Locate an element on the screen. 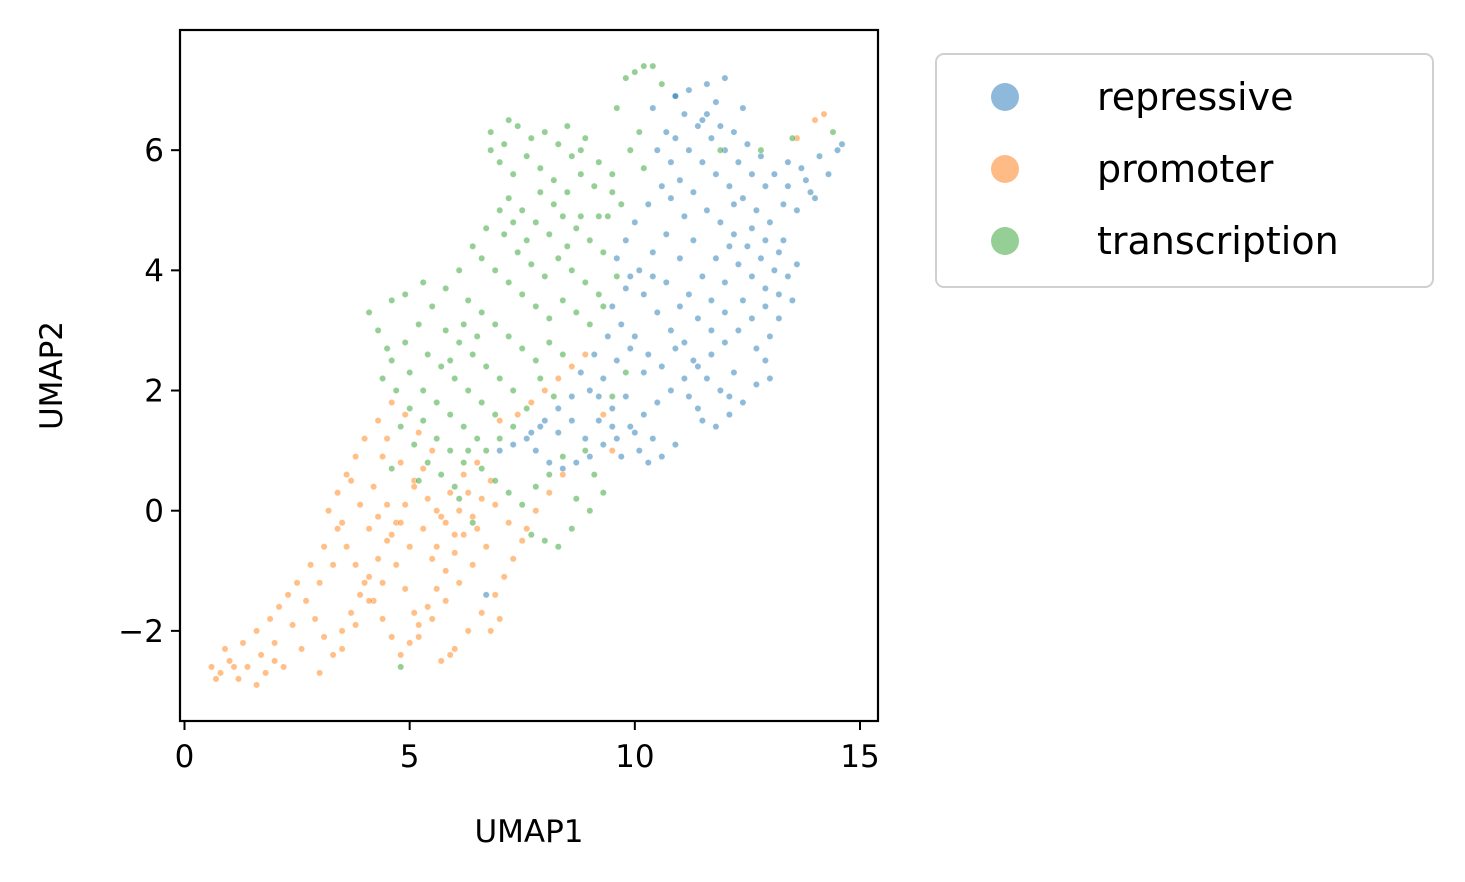 The width and height of the screenshot is (1465, 882). x-axis-title: UMAP1 is located at coordinates (528, 832).